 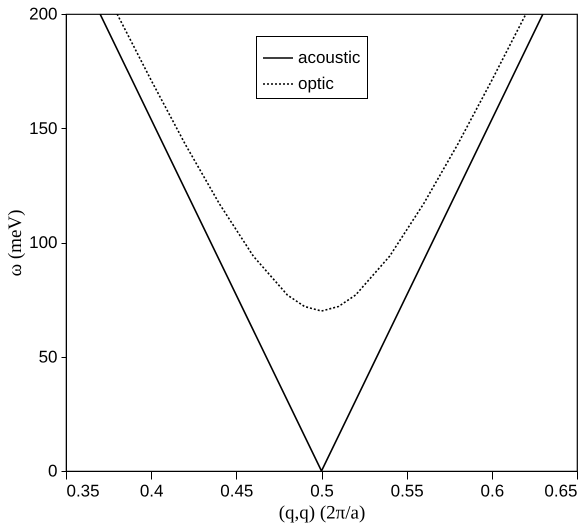 I want to click on y-tick-label: 150, so click(x=43, y=128).